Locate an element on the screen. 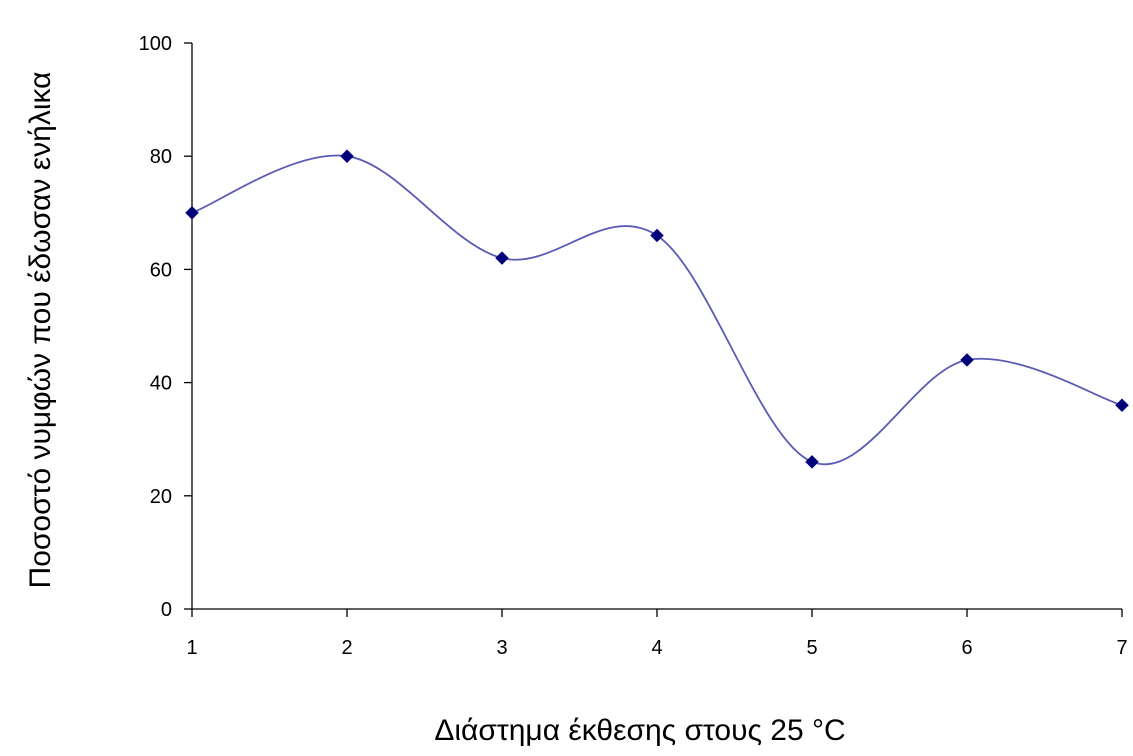  y-tick-labels: 0 20 40 60 80 100 is located at coordinates (155, 327).